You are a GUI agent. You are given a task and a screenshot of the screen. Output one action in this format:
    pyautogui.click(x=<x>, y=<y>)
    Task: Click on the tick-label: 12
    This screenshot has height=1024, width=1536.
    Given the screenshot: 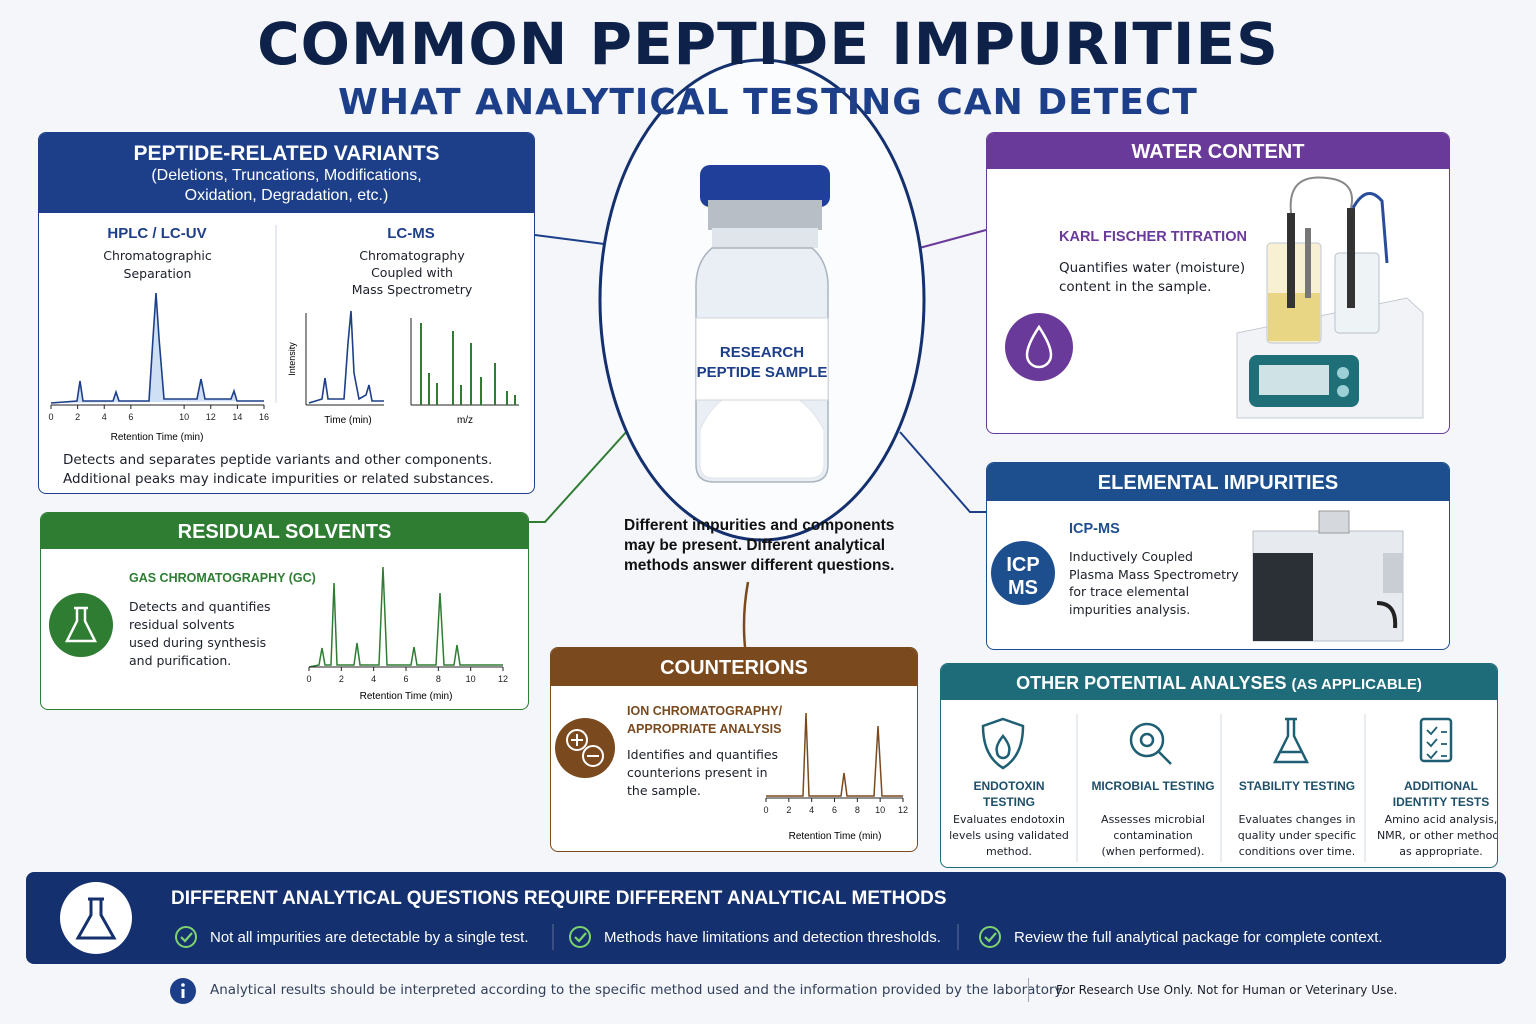 What is the action you would take?
    pyautogui.click(x=211, y=417)
    